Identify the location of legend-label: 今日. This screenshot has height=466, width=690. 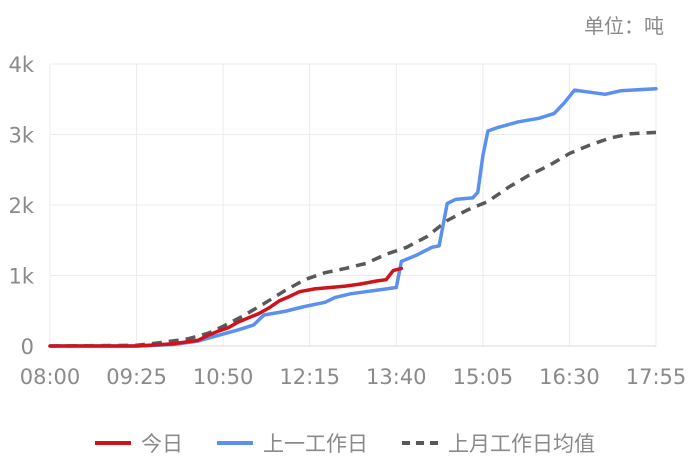
(162, 443).